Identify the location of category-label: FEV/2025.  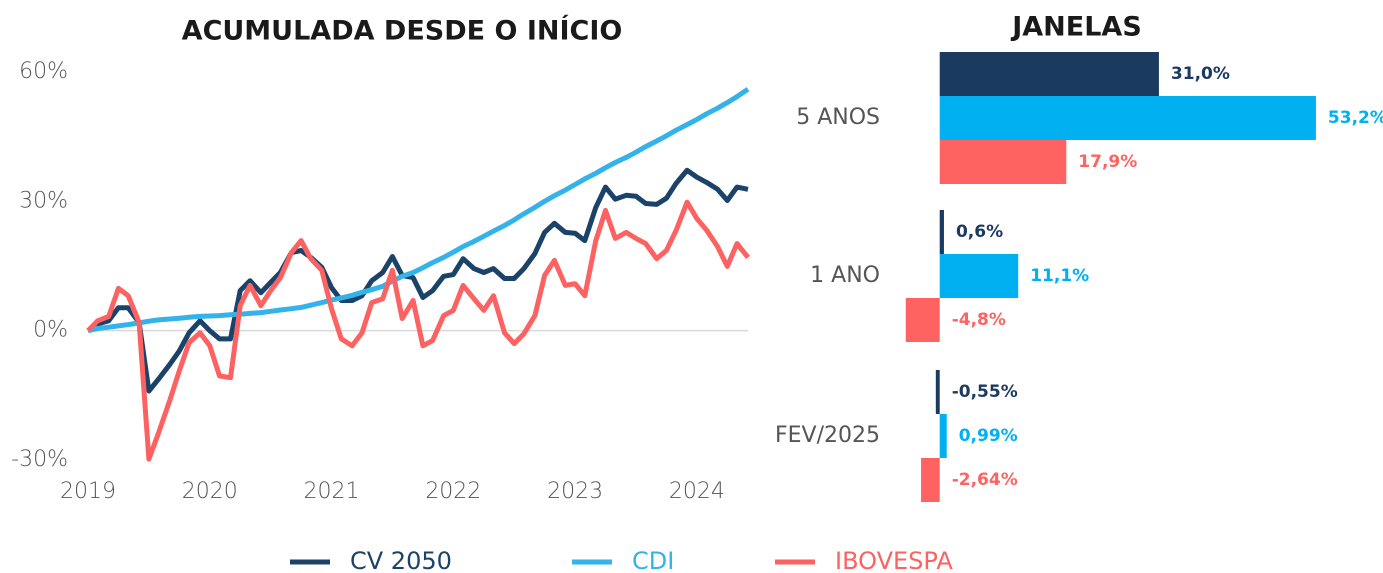
(827, 435).